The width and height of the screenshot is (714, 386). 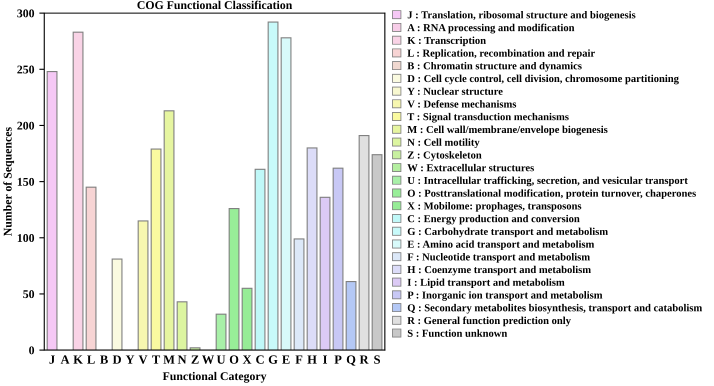 What do you see at coordinates (8, 181) in the screenshot?
I see `y-axis-title: Number of Sequences` at bounding box center [8, 181].